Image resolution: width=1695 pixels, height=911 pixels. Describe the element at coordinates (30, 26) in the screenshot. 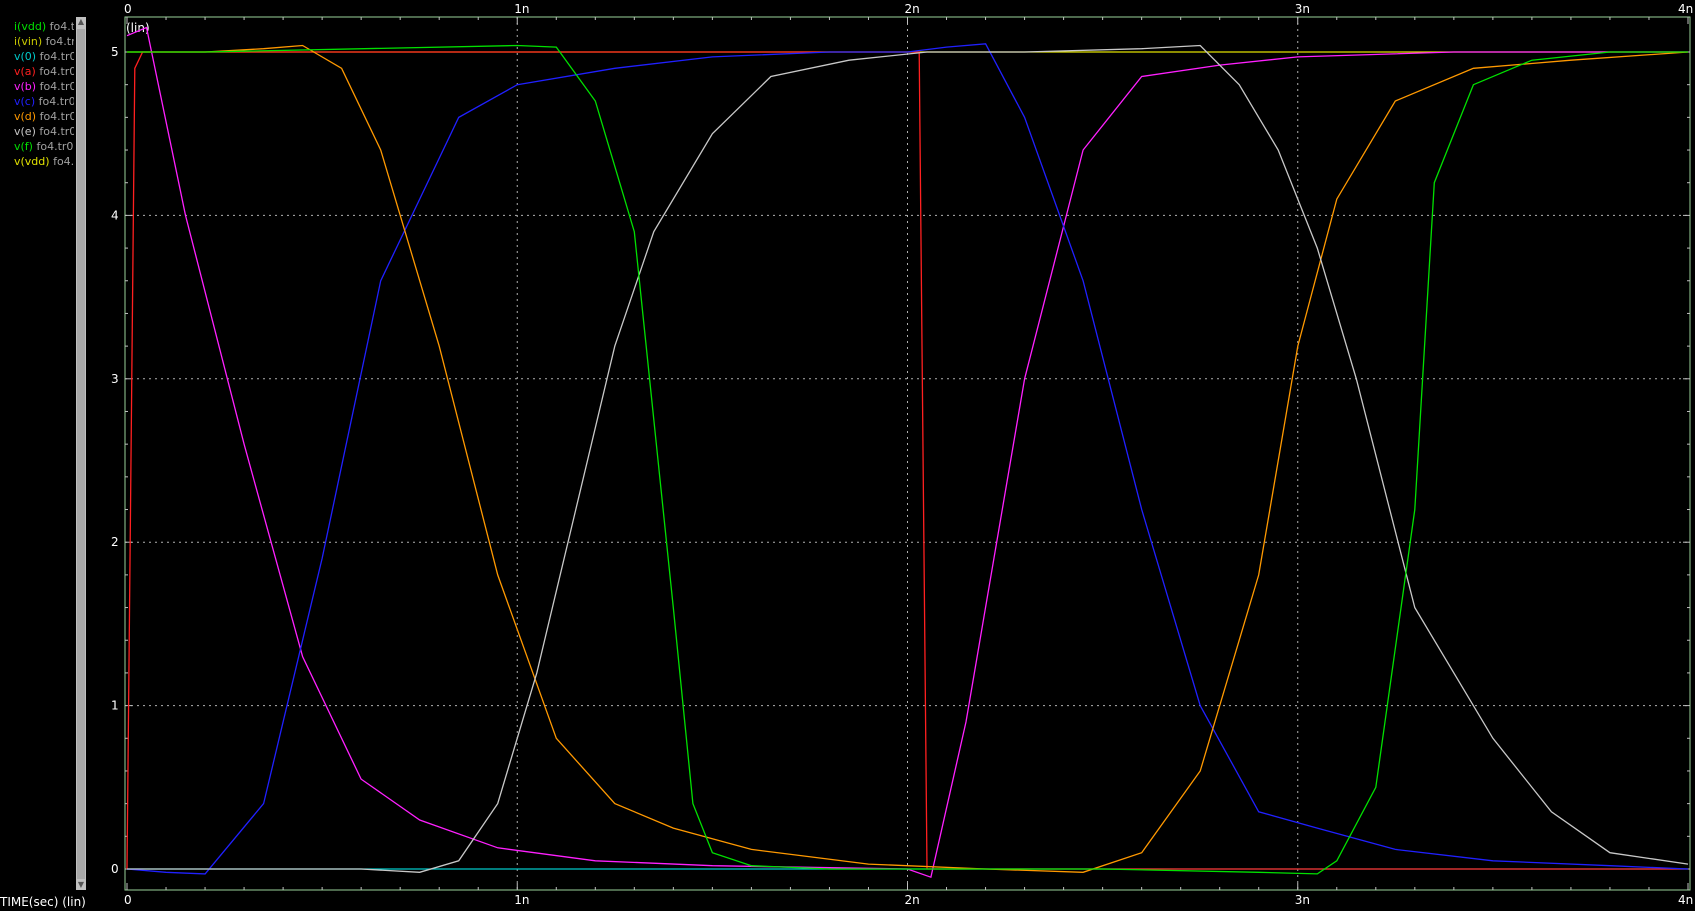

I see `legend-signal-name: i(vdd)` at that location.